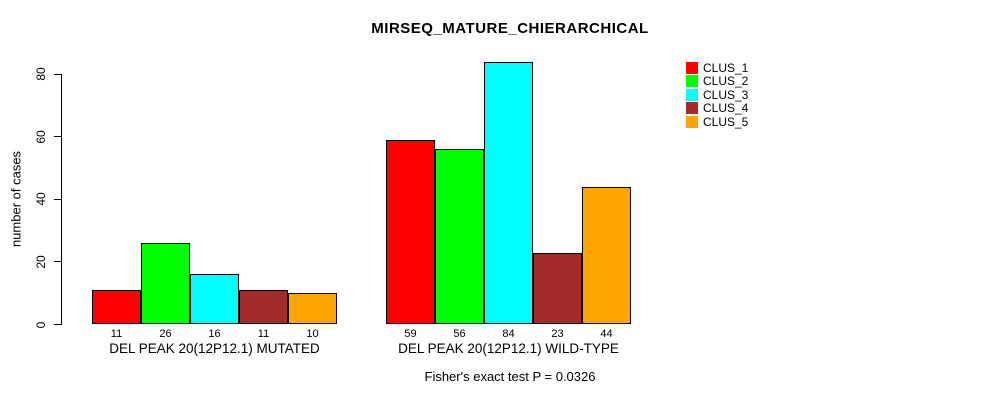  I want to click on bar-clus_2-group2, so click(459, 237).